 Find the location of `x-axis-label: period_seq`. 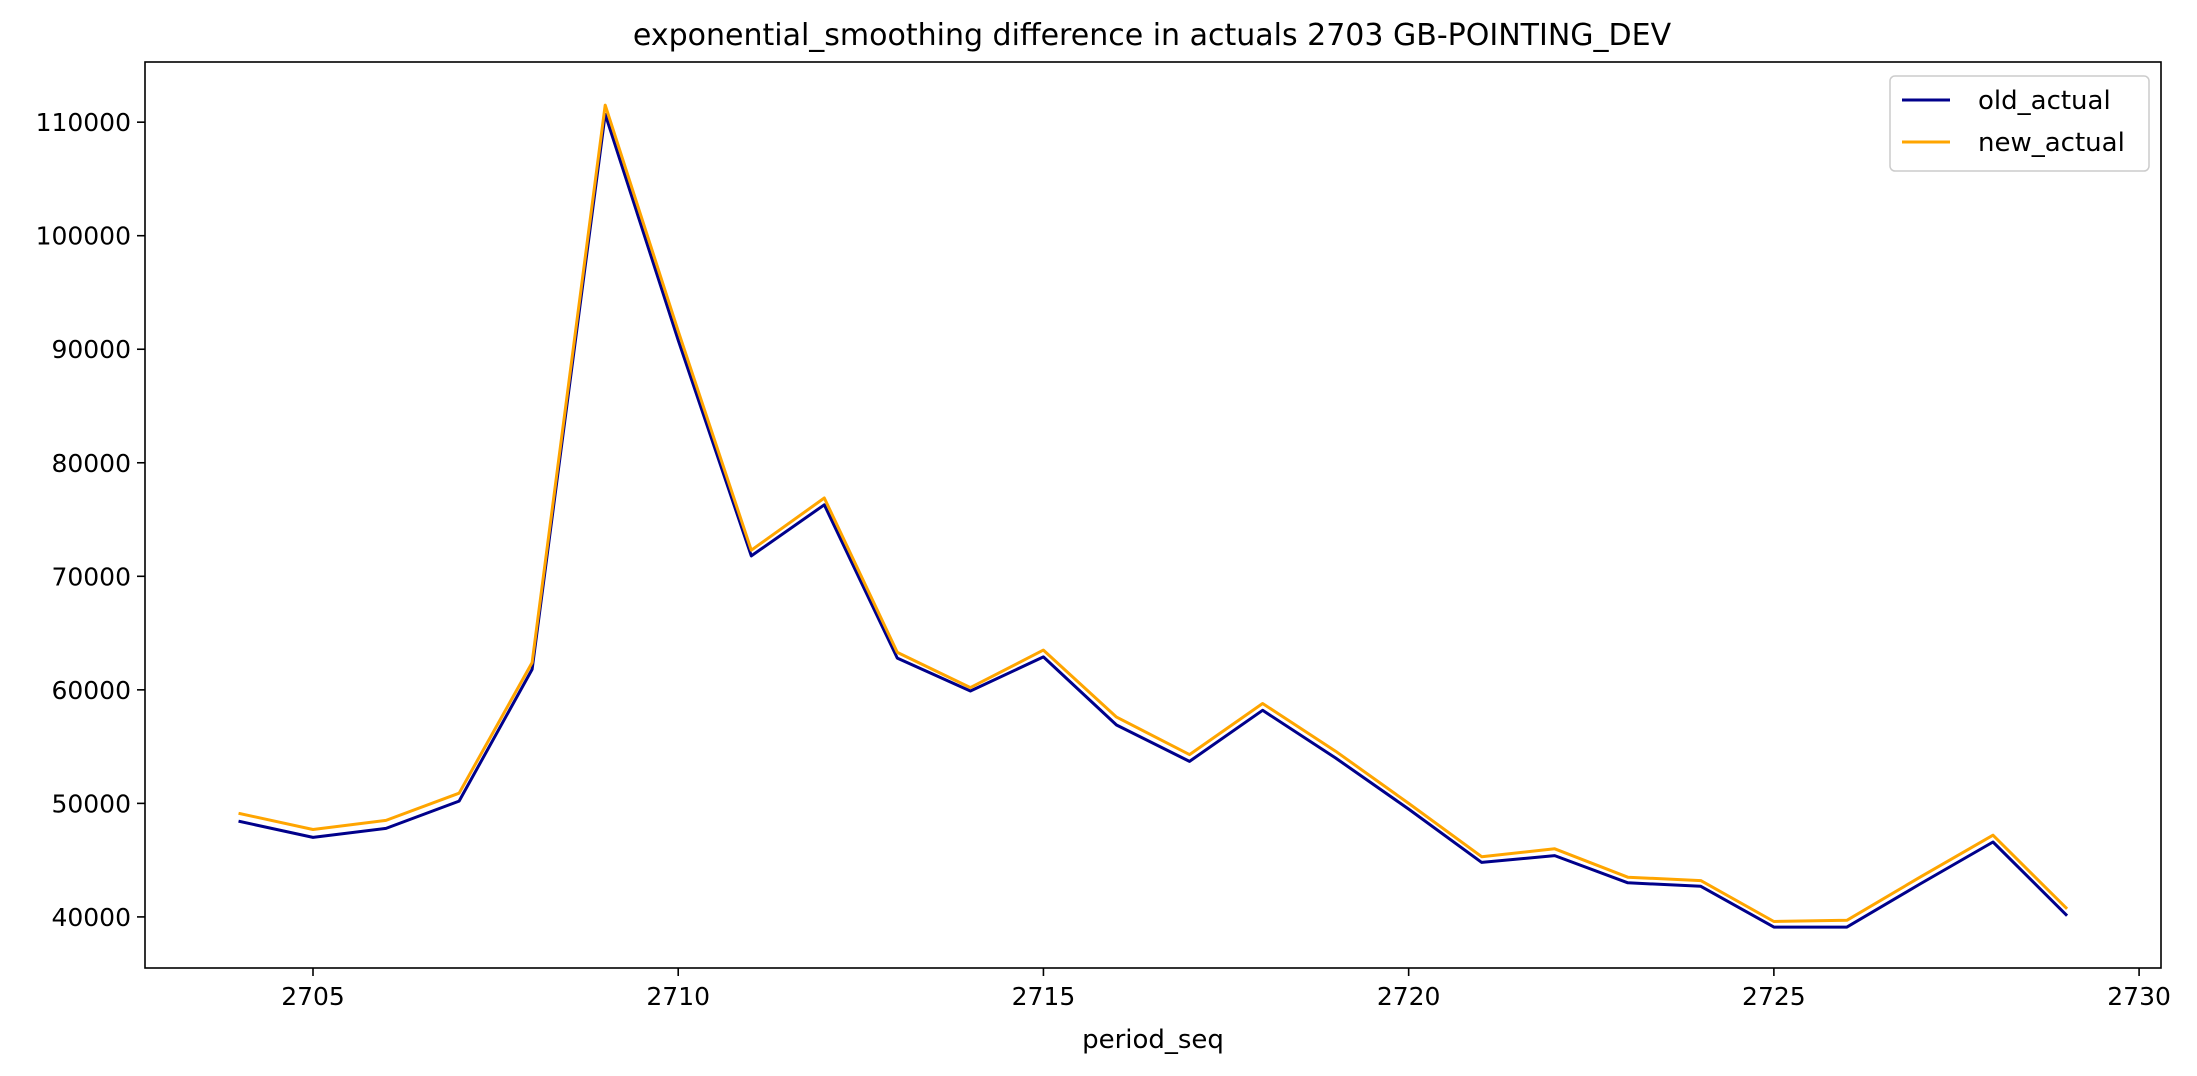

x-axis-label: period_seq is located at coordinates (1153, 1040).